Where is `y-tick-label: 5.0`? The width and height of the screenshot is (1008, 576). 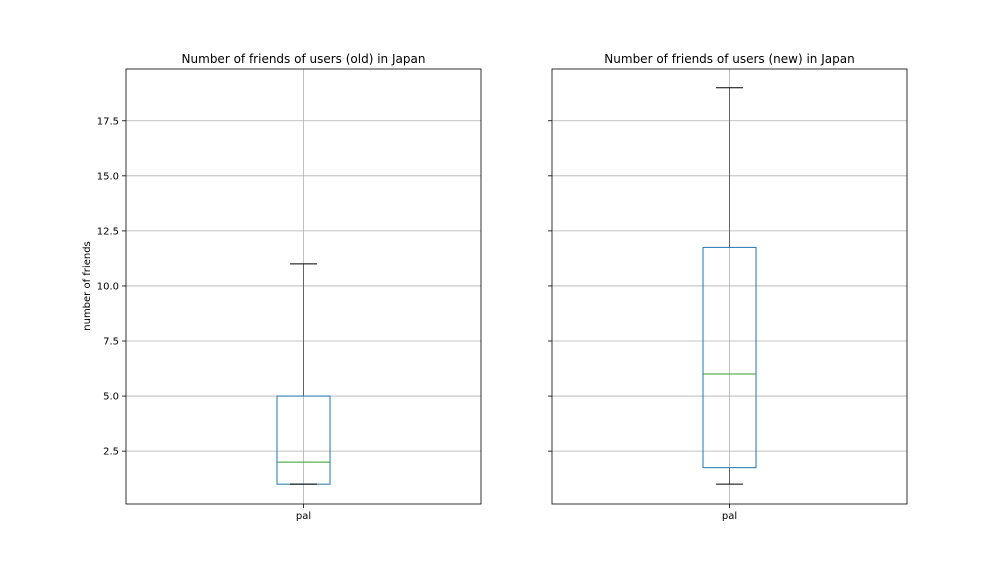 y-tick-label: 5.0 is located at coordinates (111, 397).